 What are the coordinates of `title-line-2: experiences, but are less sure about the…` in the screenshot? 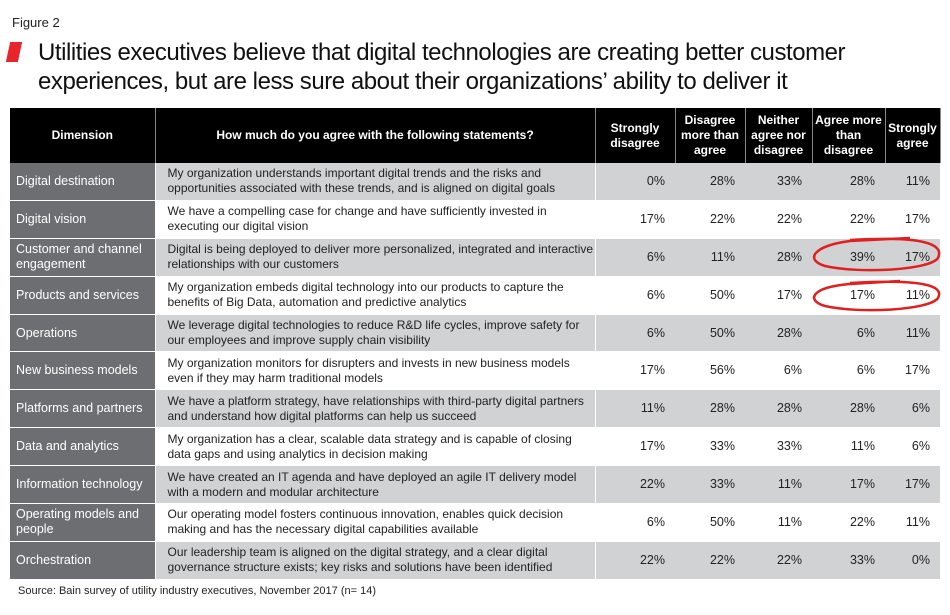 It's located at (413, 81).